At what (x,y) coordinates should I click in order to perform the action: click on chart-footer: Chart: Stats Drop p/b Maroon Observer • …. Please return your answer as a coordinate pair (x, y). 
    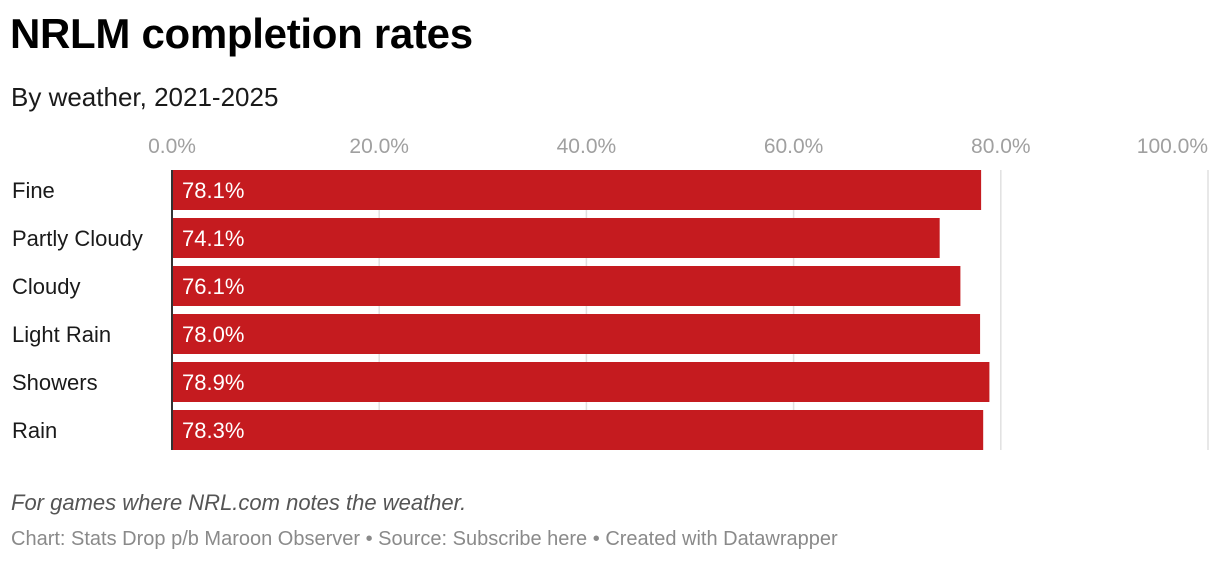
    Looking at the image, I should click on (424, 539).